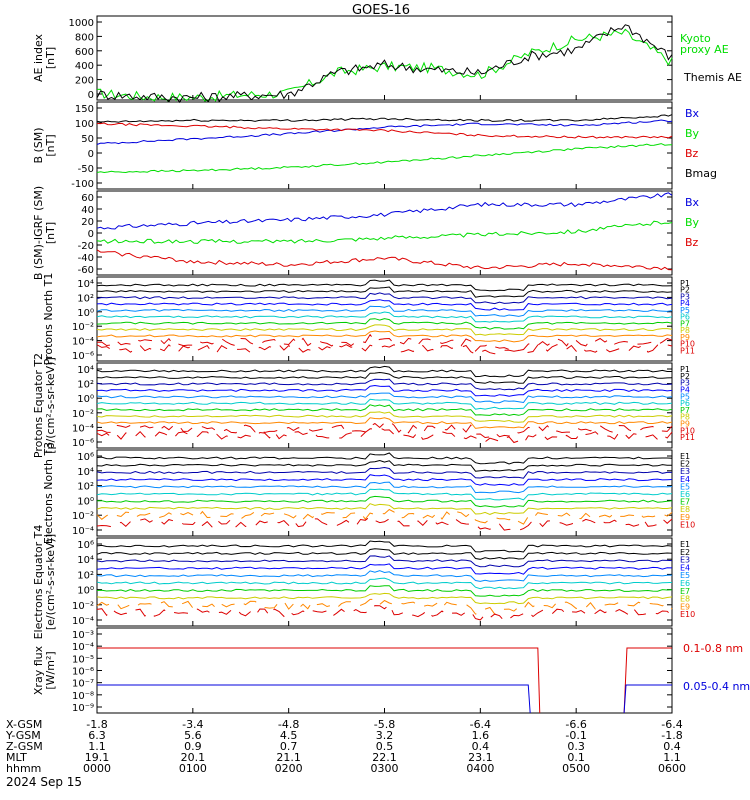 The width and height of the screenshot is (750, 800). I want to click on legend-label: E5, so click(685, 486).